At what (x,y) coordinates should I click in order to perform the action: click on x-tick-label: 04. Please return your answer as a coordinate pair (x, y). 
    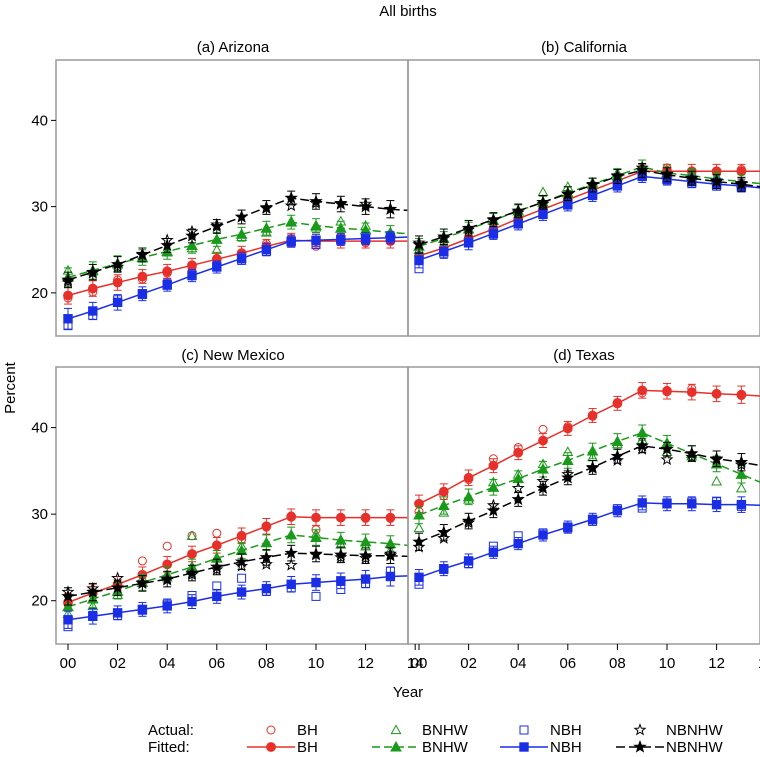
    Looking at the image, I should click on (167, 663).